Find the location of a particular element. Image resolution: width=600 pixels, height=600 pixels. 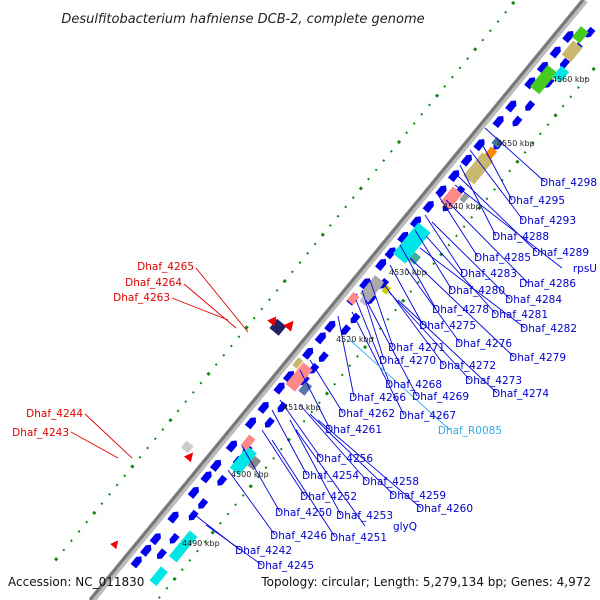

gene-label: Dhaf_4261 is located at coordinates (353, 430).